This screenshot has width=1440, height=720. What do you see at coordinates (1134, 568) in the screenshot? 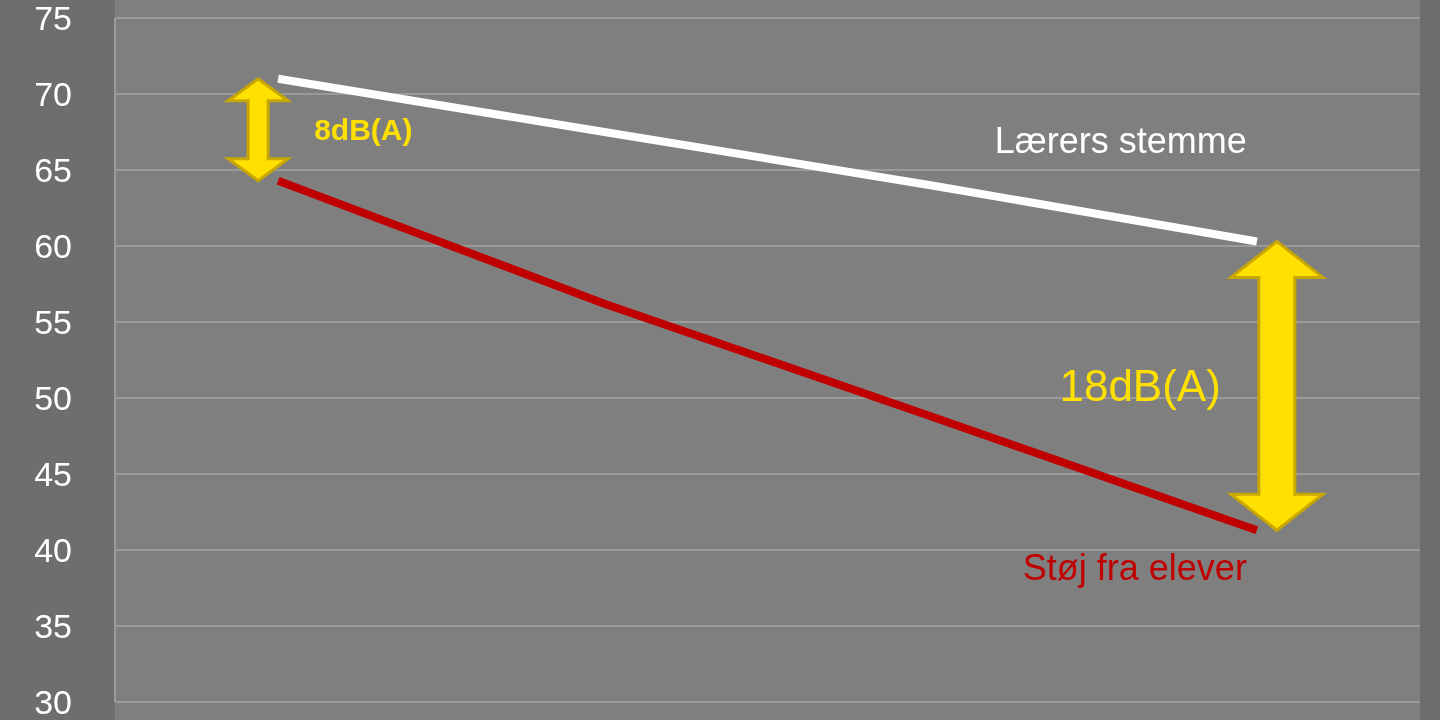
I see `series-label: Støj fra elever` at bounding box center [1134, 568].